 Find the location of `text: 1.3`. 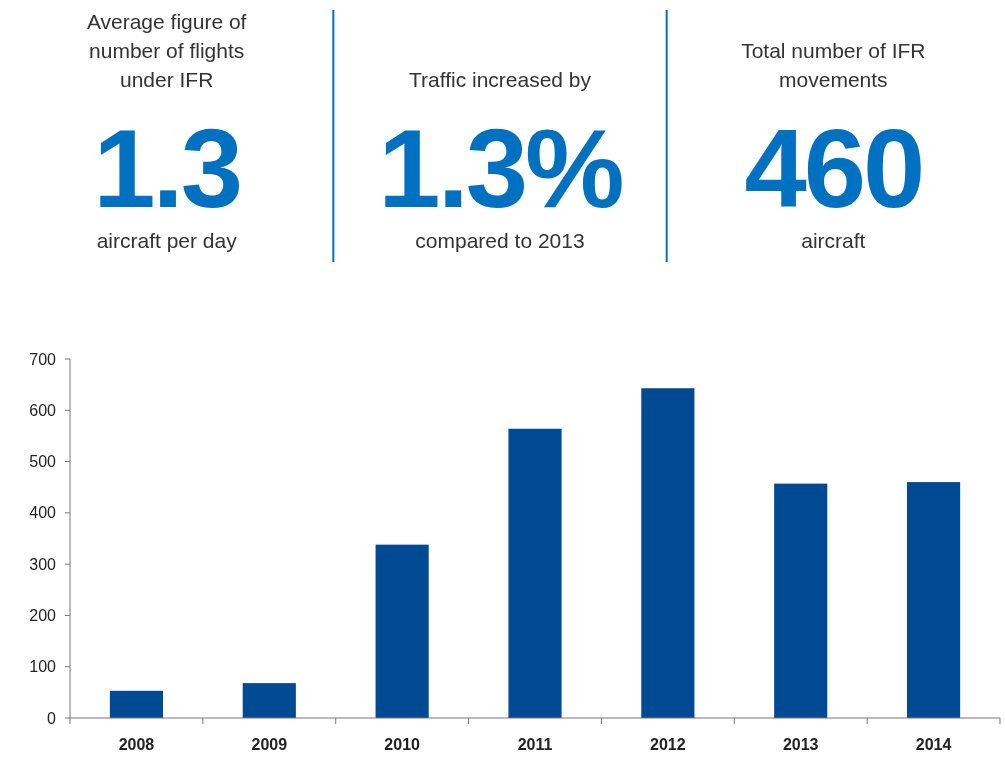

text: 1.3 is located at coordinates (167, 168).